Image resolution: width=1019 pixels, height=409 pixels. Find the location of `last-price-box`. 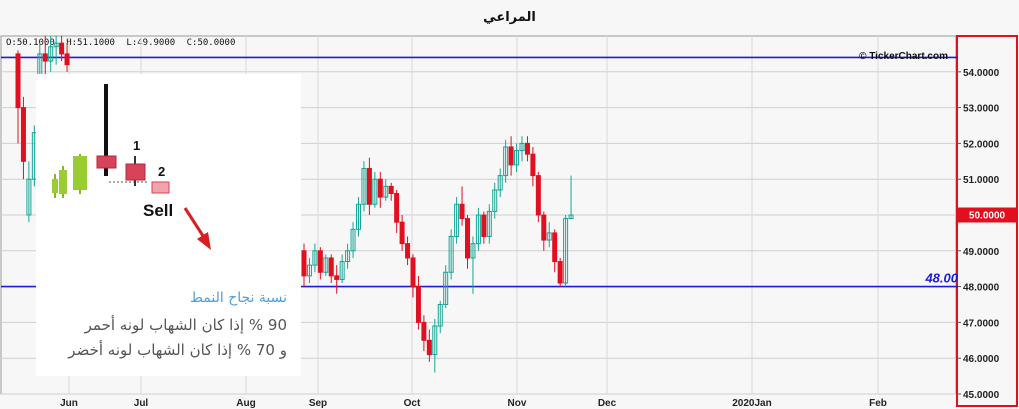

last-price-box is located at coordinates (987, 215).